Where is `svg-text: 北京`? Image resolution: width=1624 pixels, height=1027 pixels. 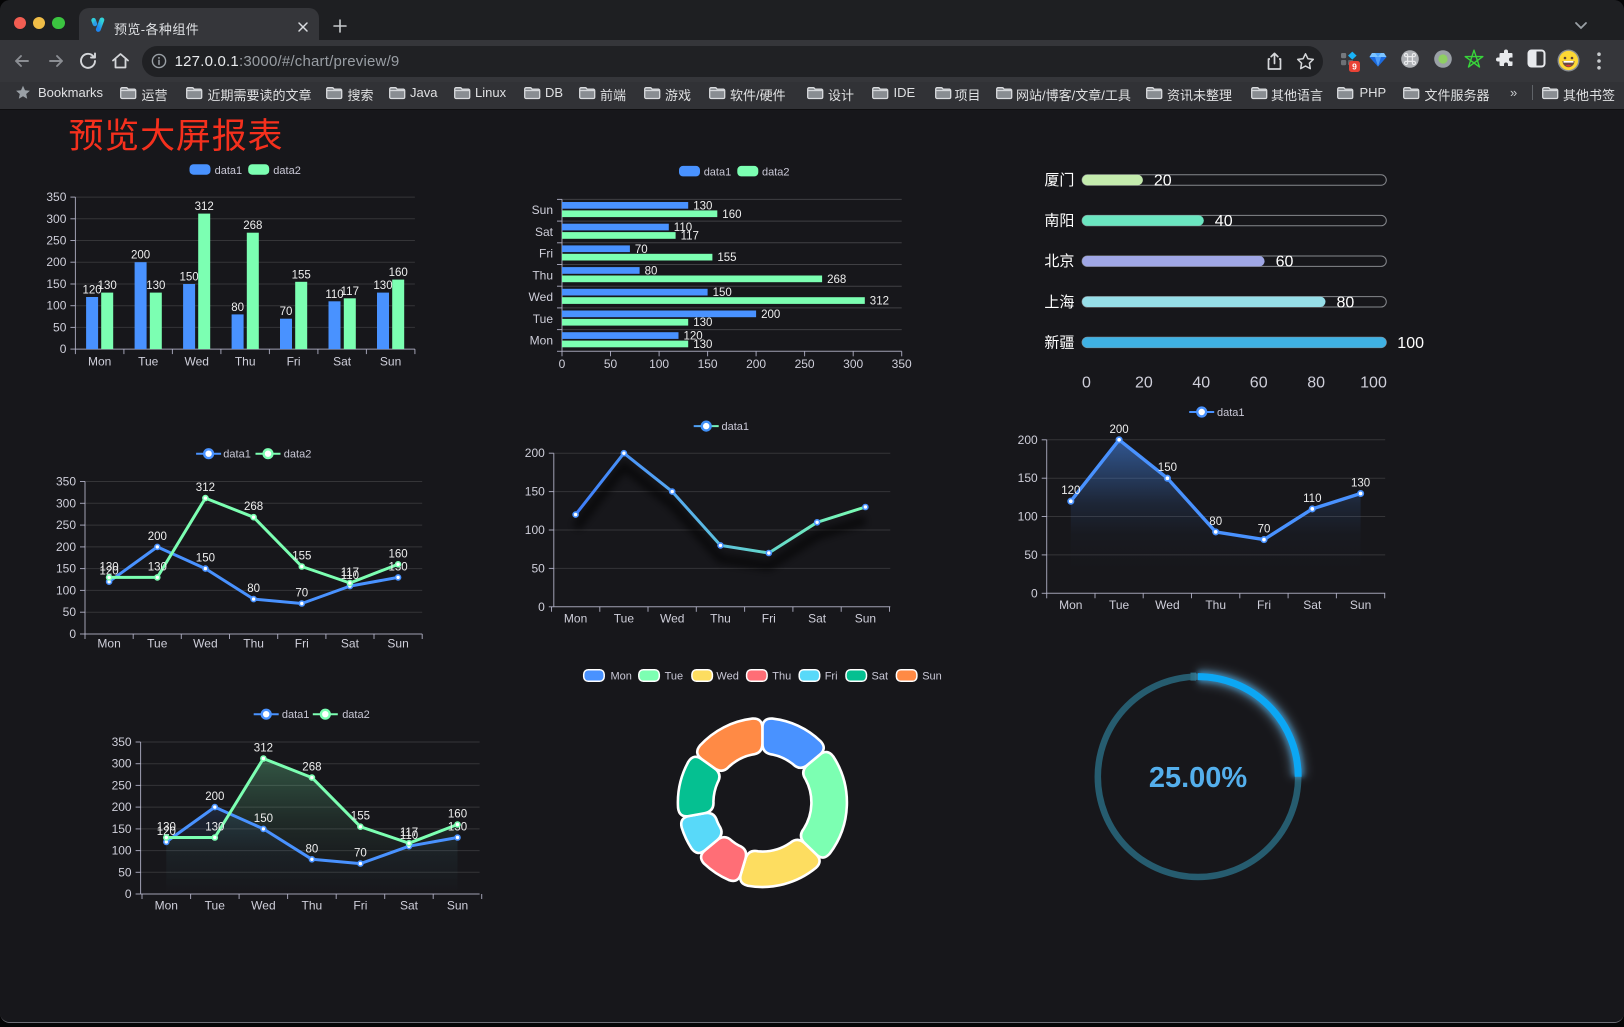 svg-text: 北京 is located at coordinates (1059, 261).